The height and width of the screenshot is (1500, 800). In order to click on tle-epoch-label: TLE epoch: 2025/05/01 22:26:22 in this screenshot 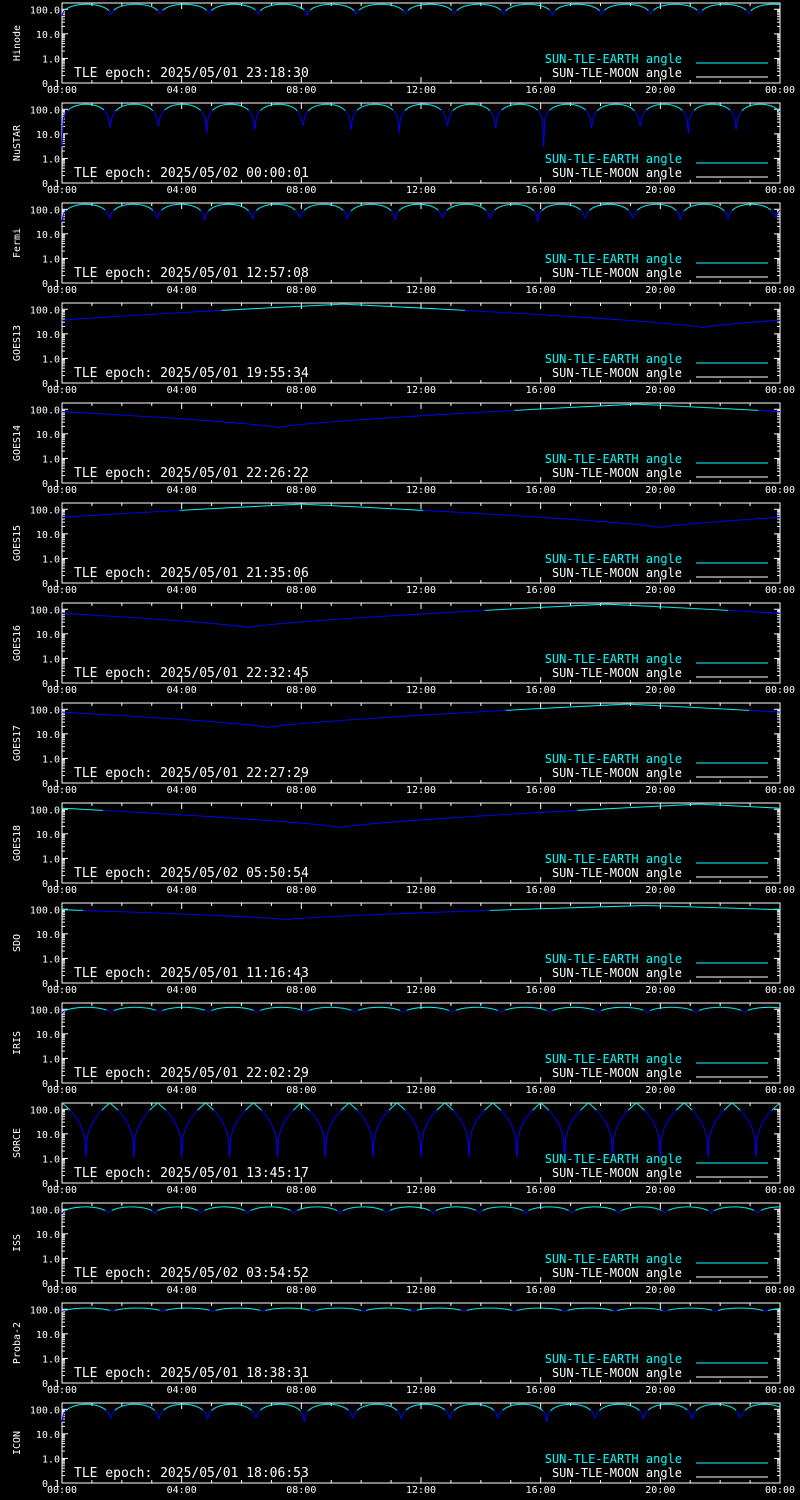, I will do `click(191, 473)`.